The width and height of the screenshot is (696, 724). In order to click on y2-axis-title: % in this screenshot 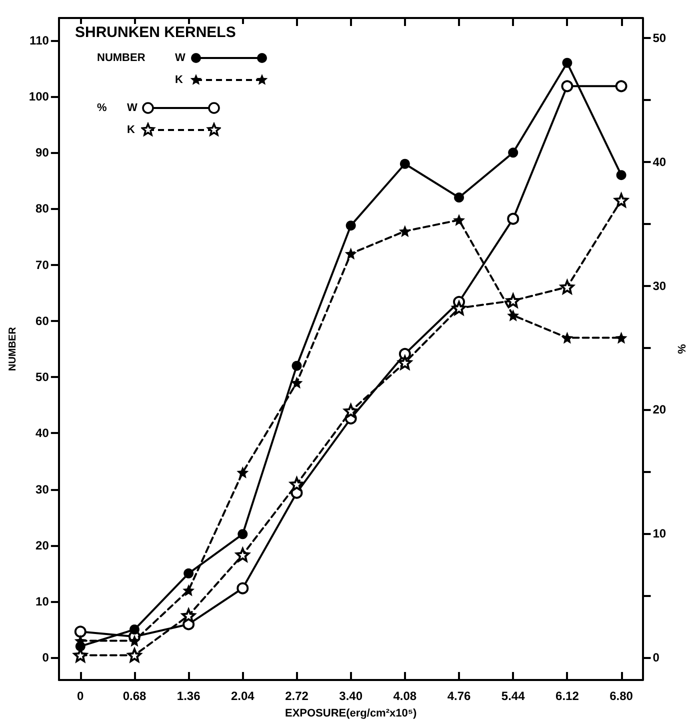, I will do `click(682, 349)`.